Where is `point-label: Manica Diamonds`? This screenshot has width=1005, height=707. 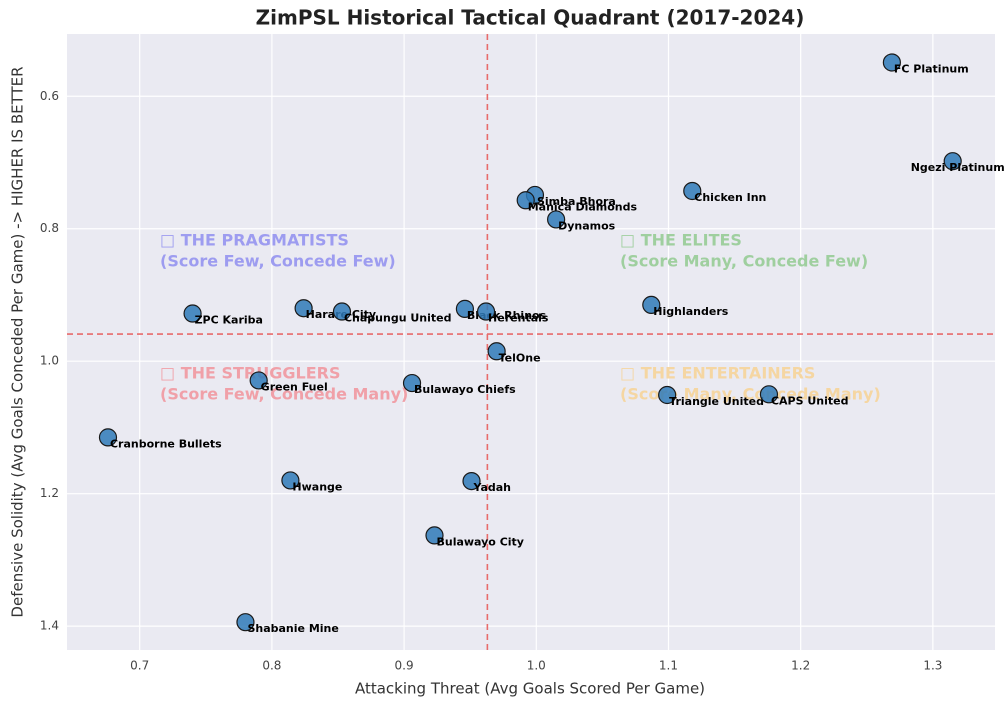 point-label: Manica Diamonds is located at coordinates (583, 206).